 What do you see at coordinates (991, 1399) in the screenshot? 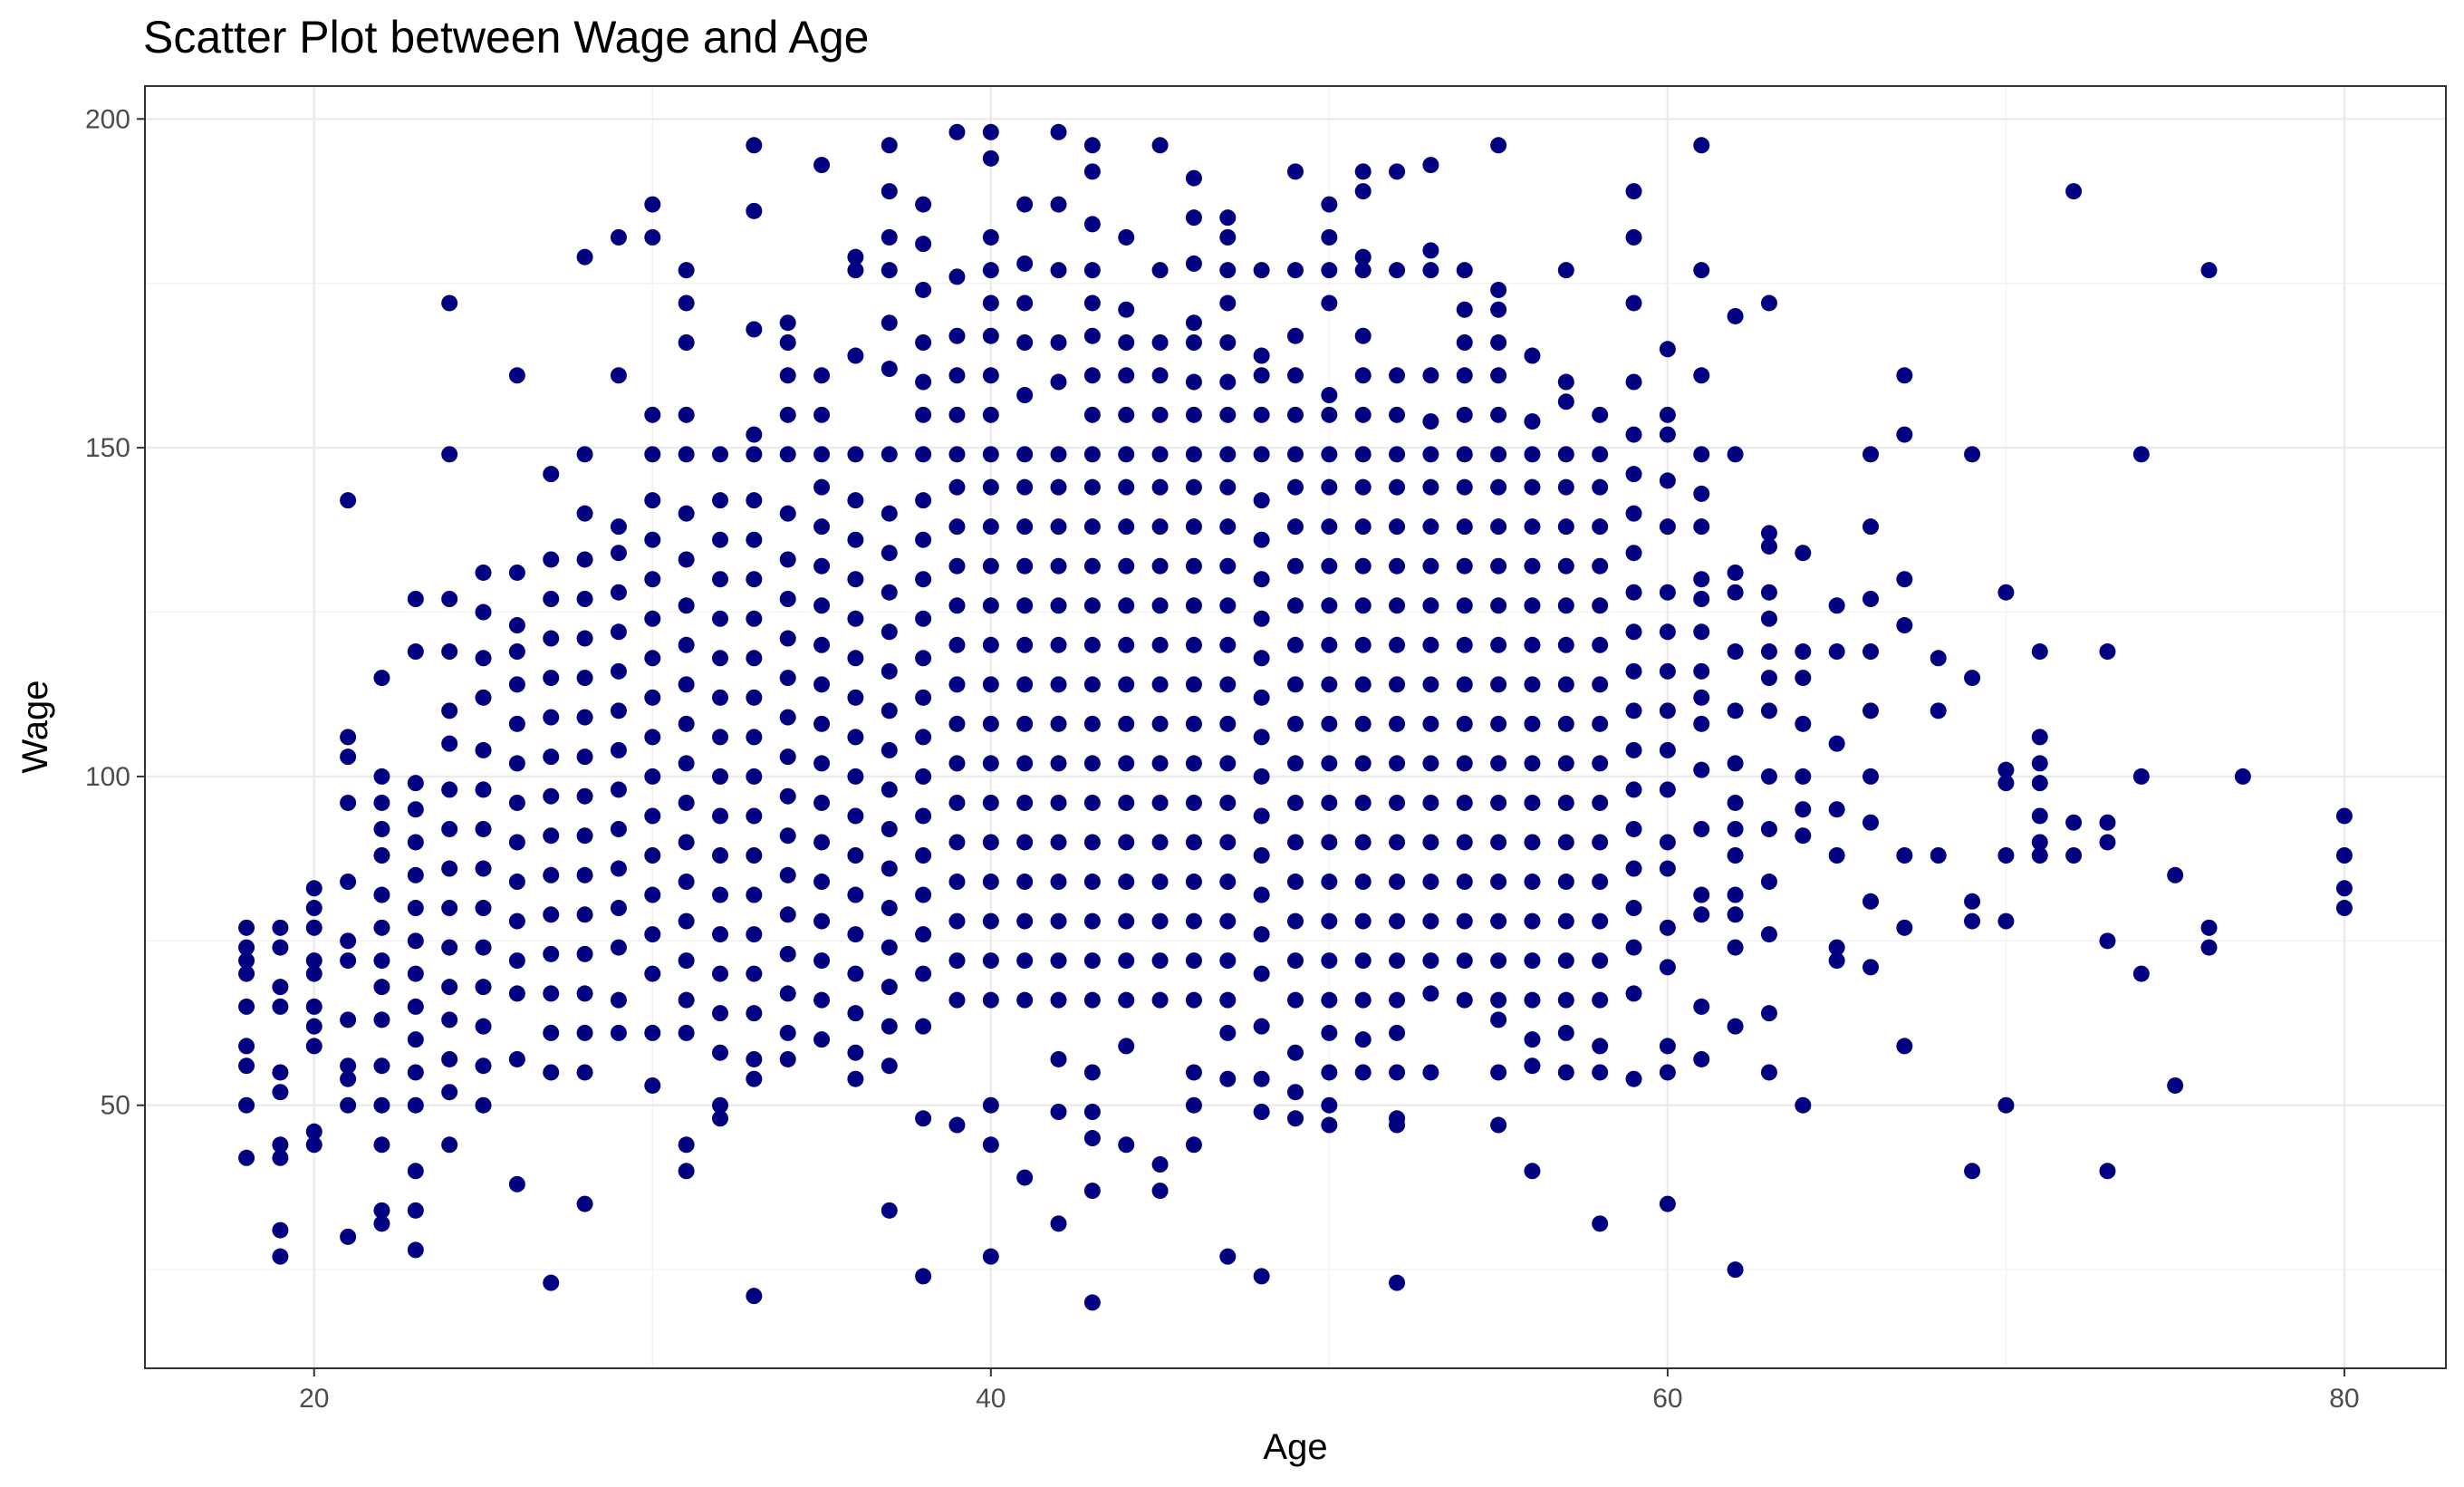
I see `x-tick-label: 40` at bounding box center [991, 1399].